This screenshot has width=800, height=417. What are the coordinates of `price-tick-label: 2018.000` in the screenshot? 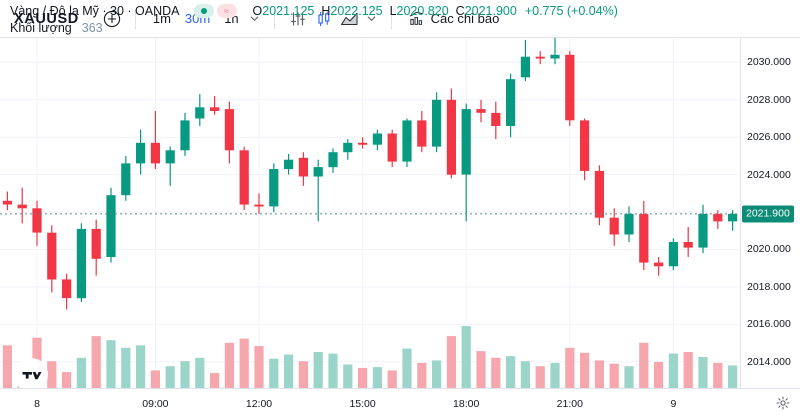 It's located at (769, 286).